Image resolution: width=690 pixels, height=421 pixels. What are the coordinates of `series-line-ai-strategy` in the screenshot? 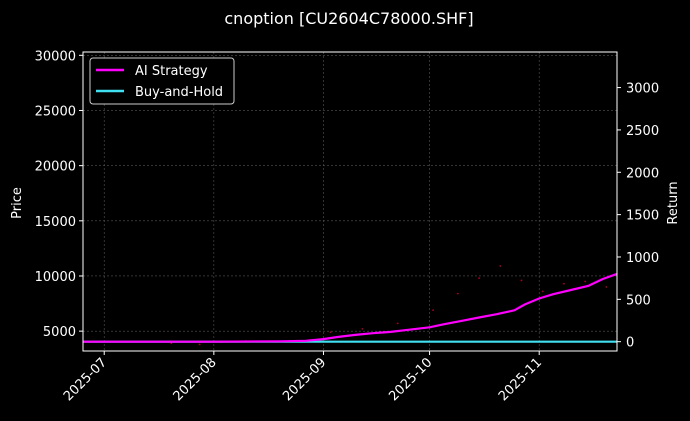 It's located at (350, 307).